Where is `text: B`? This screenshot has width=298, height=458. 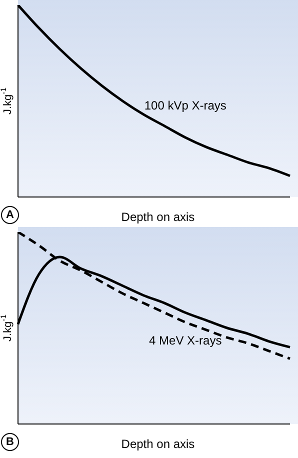 text: B is located at coordinates (10, 442).